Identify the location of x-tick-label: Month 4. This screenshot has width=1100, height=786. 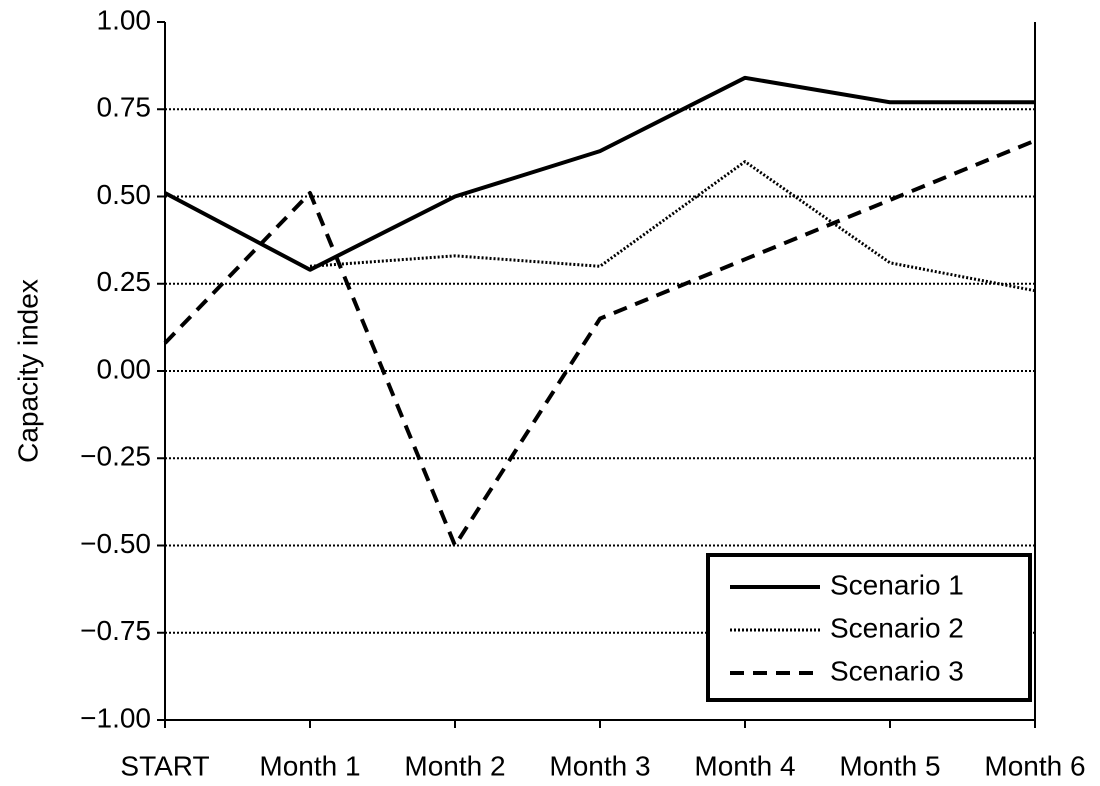
(744, 765).